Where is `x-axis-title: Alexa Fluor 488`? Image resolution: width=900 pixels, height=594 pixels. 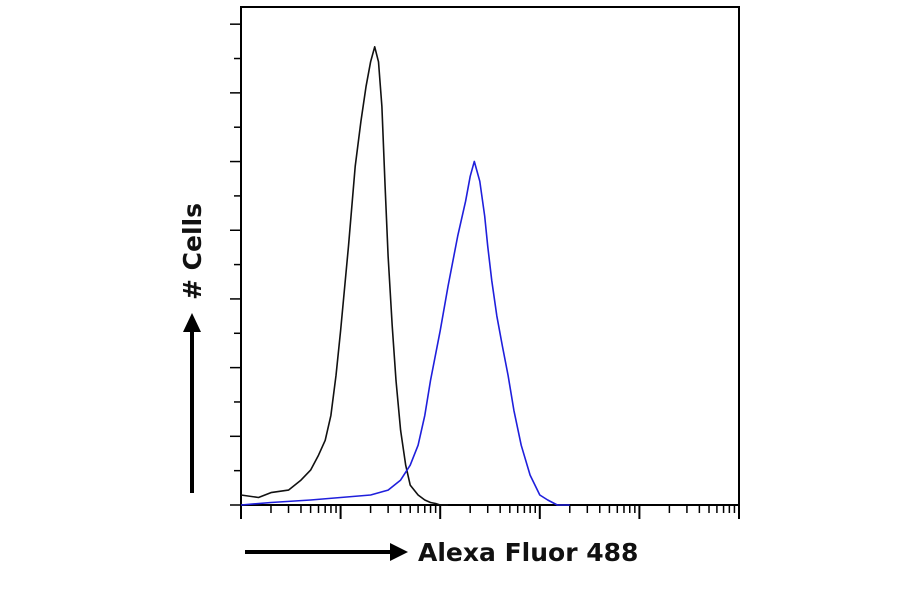
x-axis-title: Alexa Fluor 488 is located at coordinates (528, 552).